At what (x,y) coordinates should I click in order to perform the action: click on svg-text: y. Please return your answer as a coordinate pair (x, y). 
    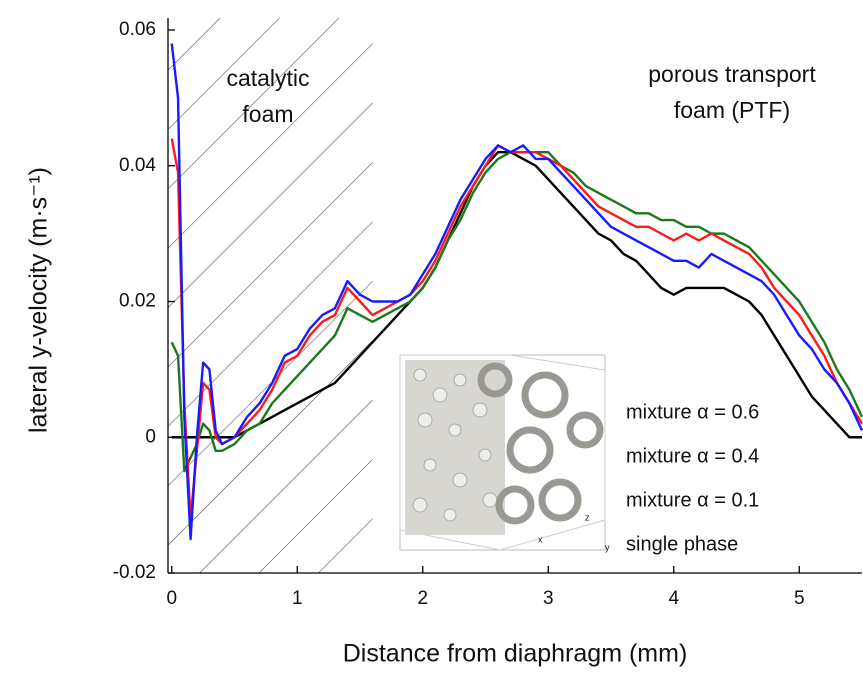
    Looking at the image, I should click on (607, 547).